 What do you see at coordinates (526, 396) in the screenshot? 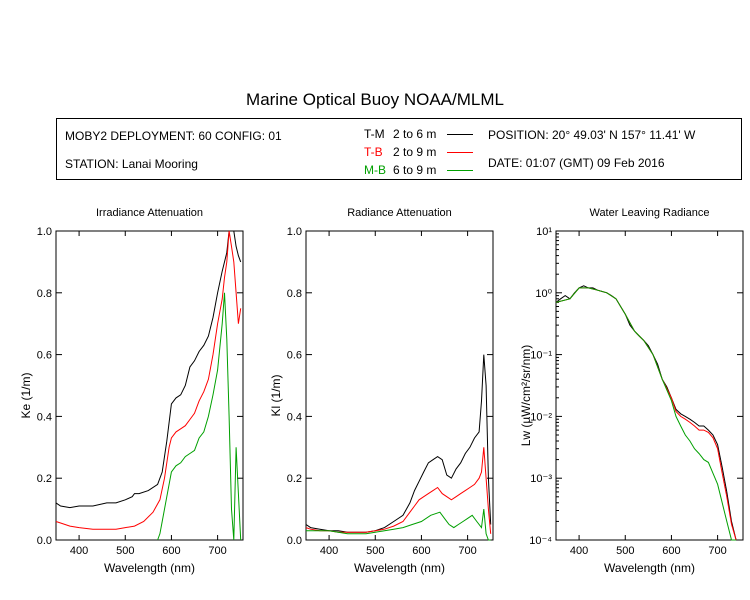
I see `y-axis-label-3: Lw (µW/cm²/sr/nm)` at bounding box center [526, 396].